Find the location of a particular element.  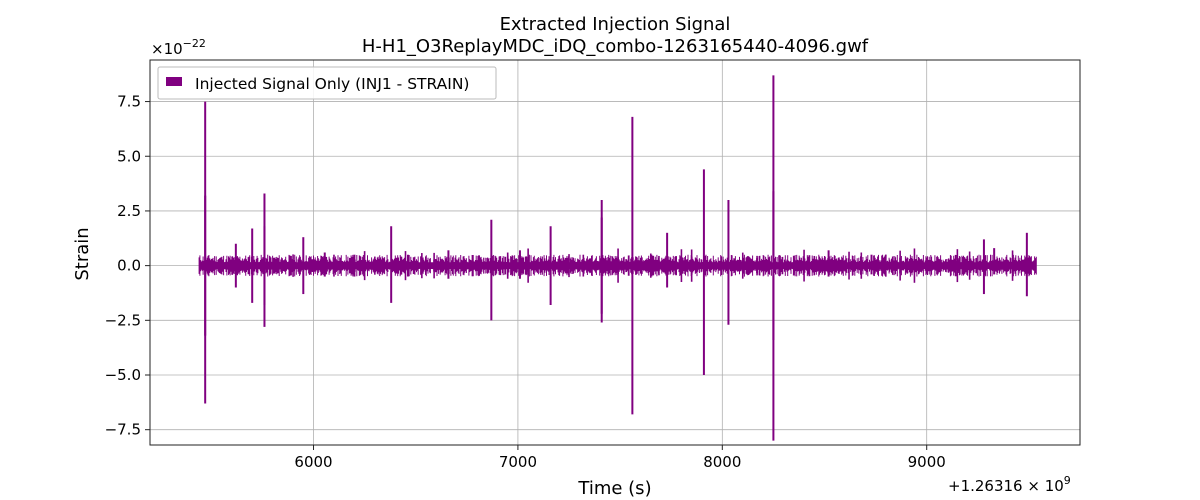

x-offset: +1.26316 × 109 is located at coordinates (1009, 484).